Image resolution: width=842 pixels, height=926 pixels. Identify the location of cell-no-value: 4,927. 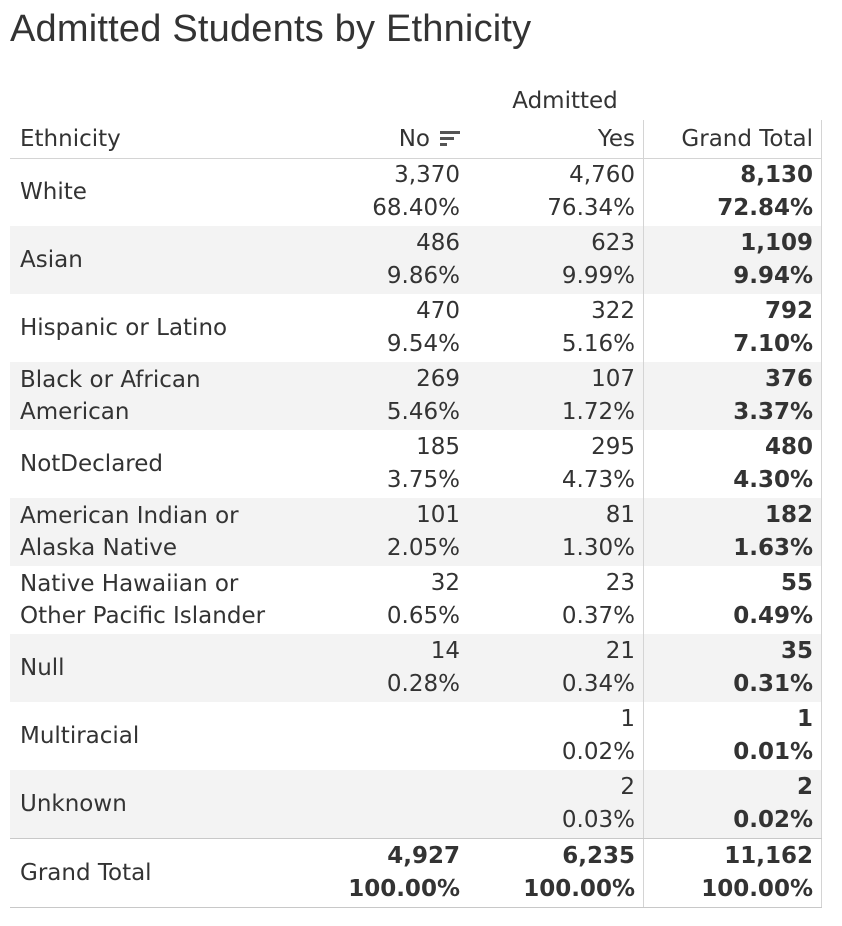
(423, 856).